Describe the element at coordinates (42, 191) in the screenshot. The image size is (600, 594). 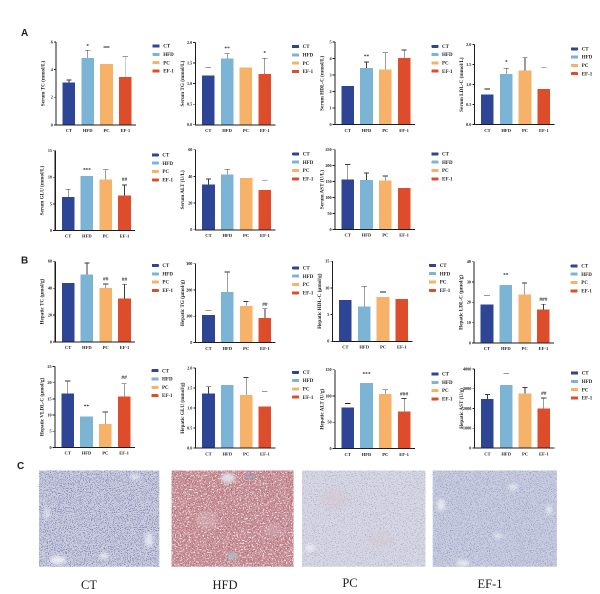
I see `svg-text: Serum GLU (mmol/L)` at that location.